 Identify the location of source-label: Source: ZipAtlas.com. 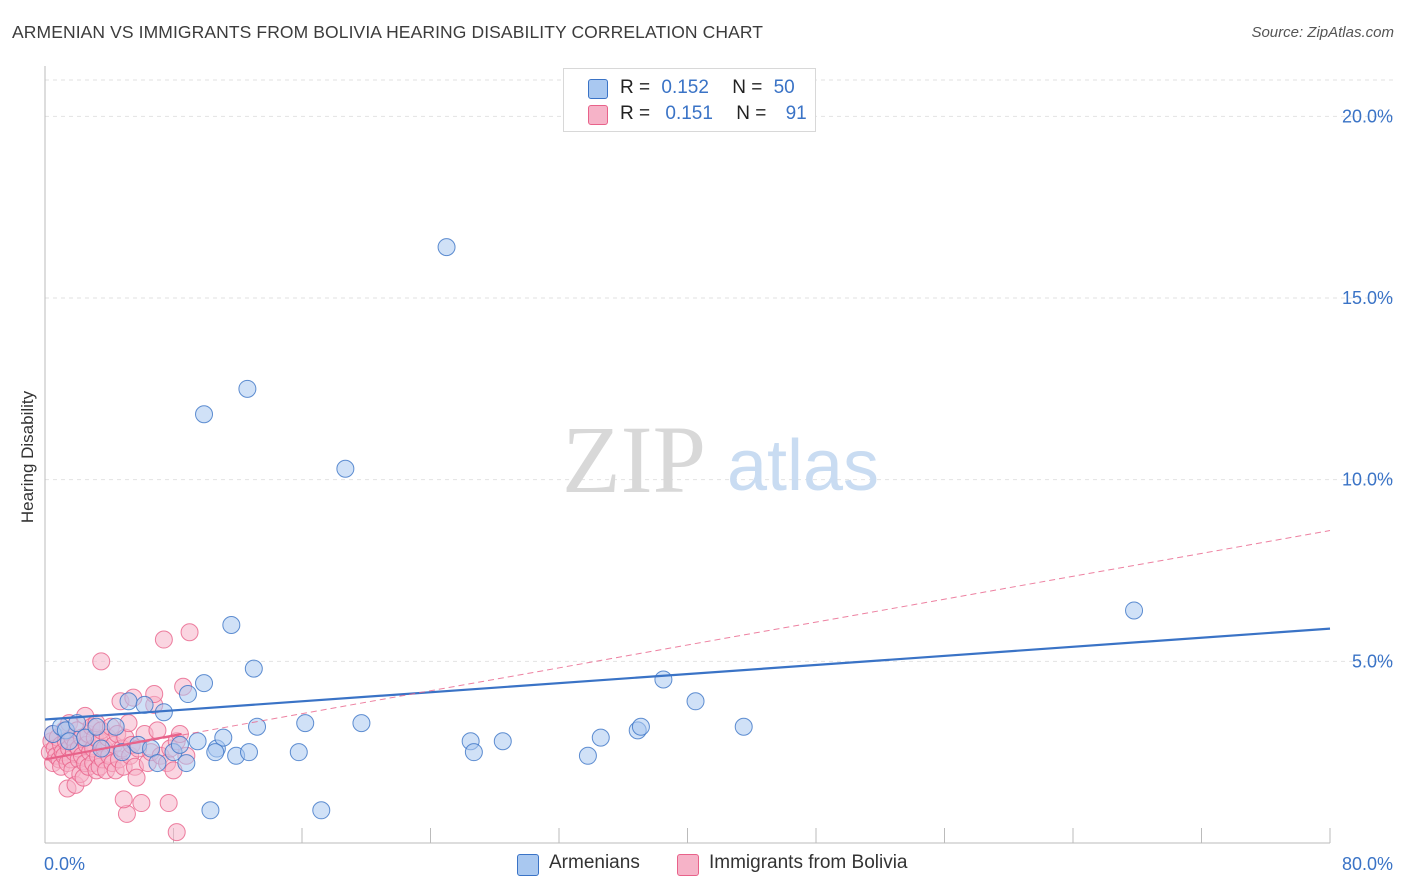
(1322, 32).